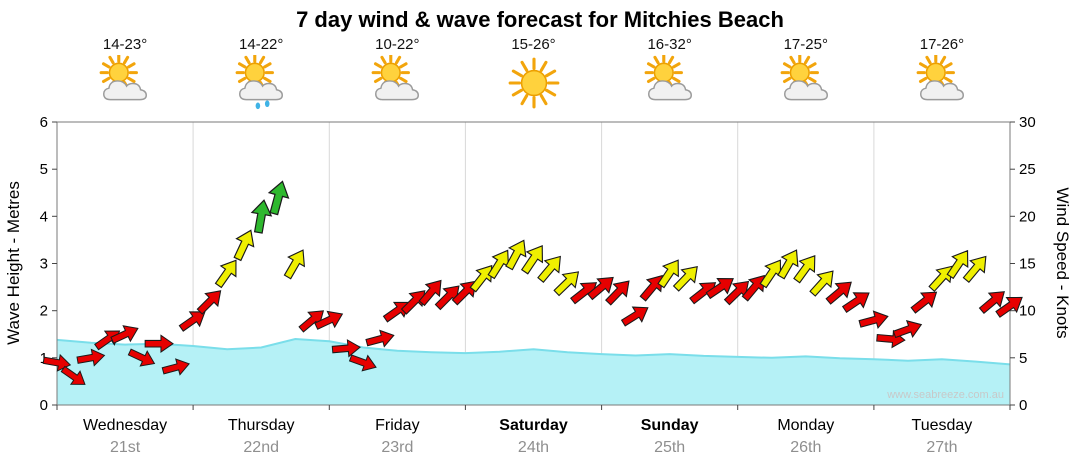  What do you see at coordinates (1027, 264) in the screenshot?
I see `svg-text: 15` at bounding box center [1027, 264].